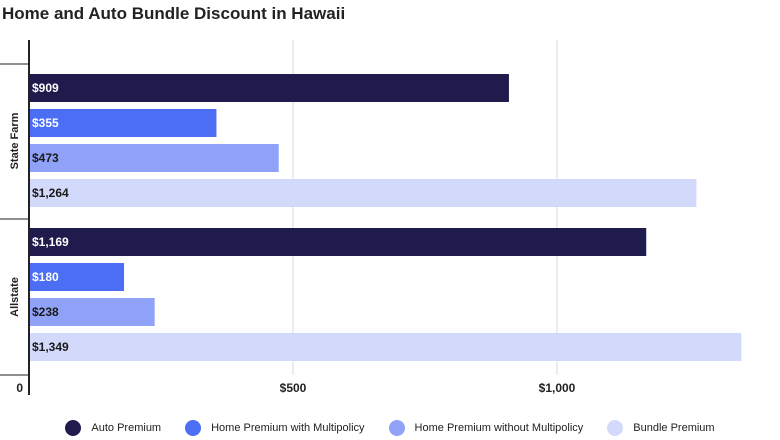  What do you see at coordinates (557, 388) in the screenshot?
I see `x-tick-label: $1,000` at bounding box center [557, 388].